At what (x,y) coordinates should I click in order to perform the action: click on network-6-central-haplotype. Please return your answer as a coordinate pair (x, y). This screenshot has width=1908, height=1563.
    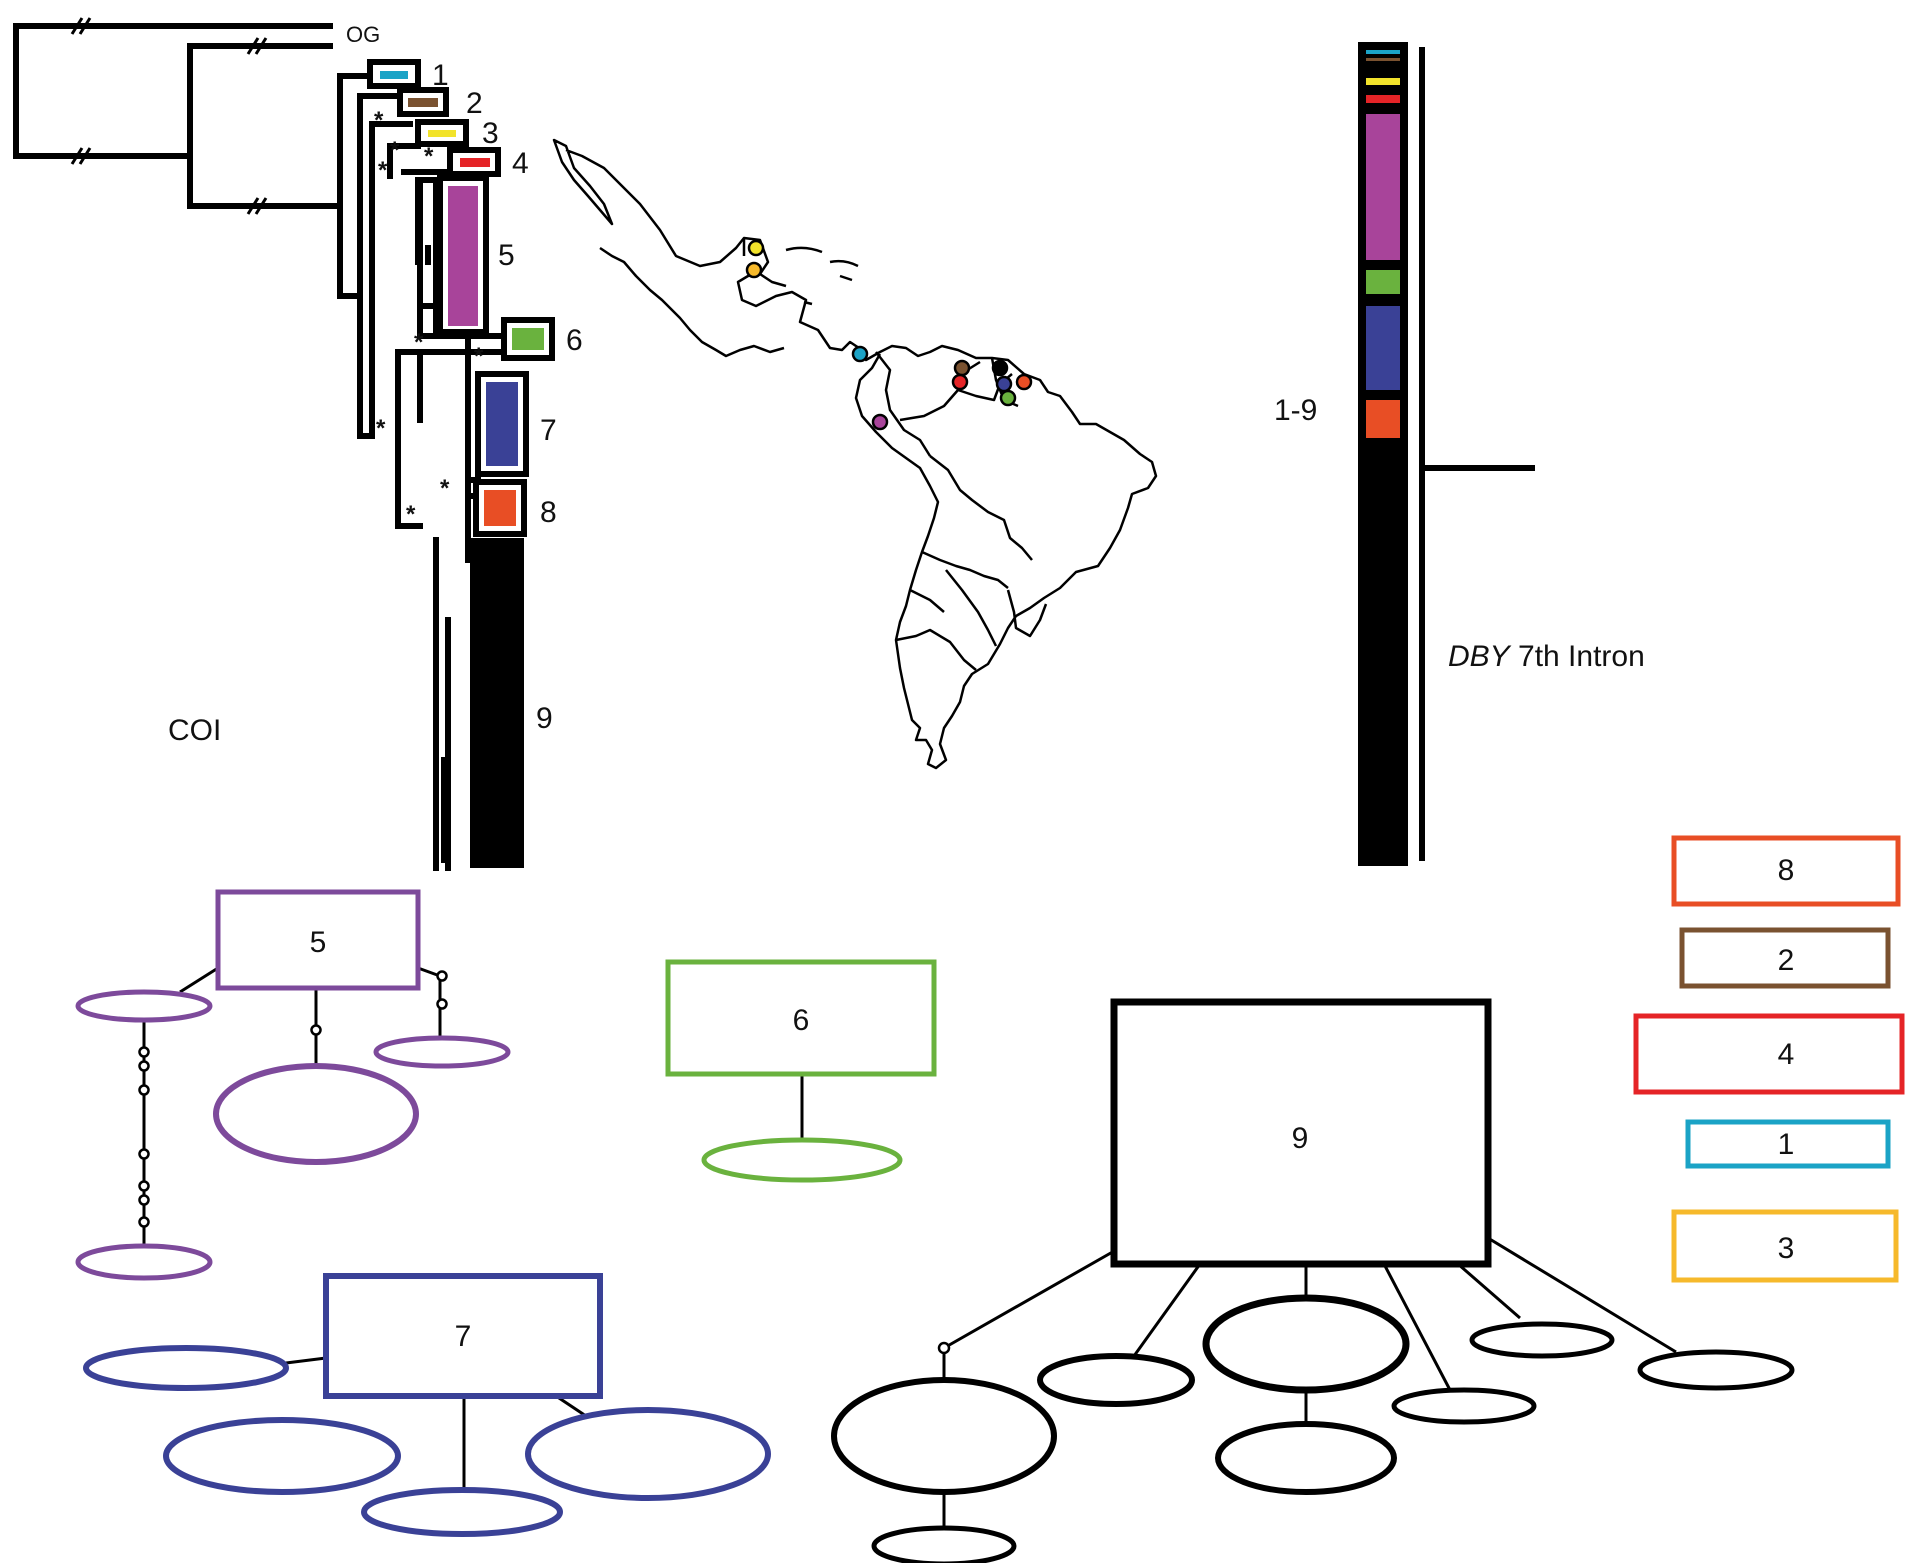
    Looking at the image, I should click on (801, 1018).